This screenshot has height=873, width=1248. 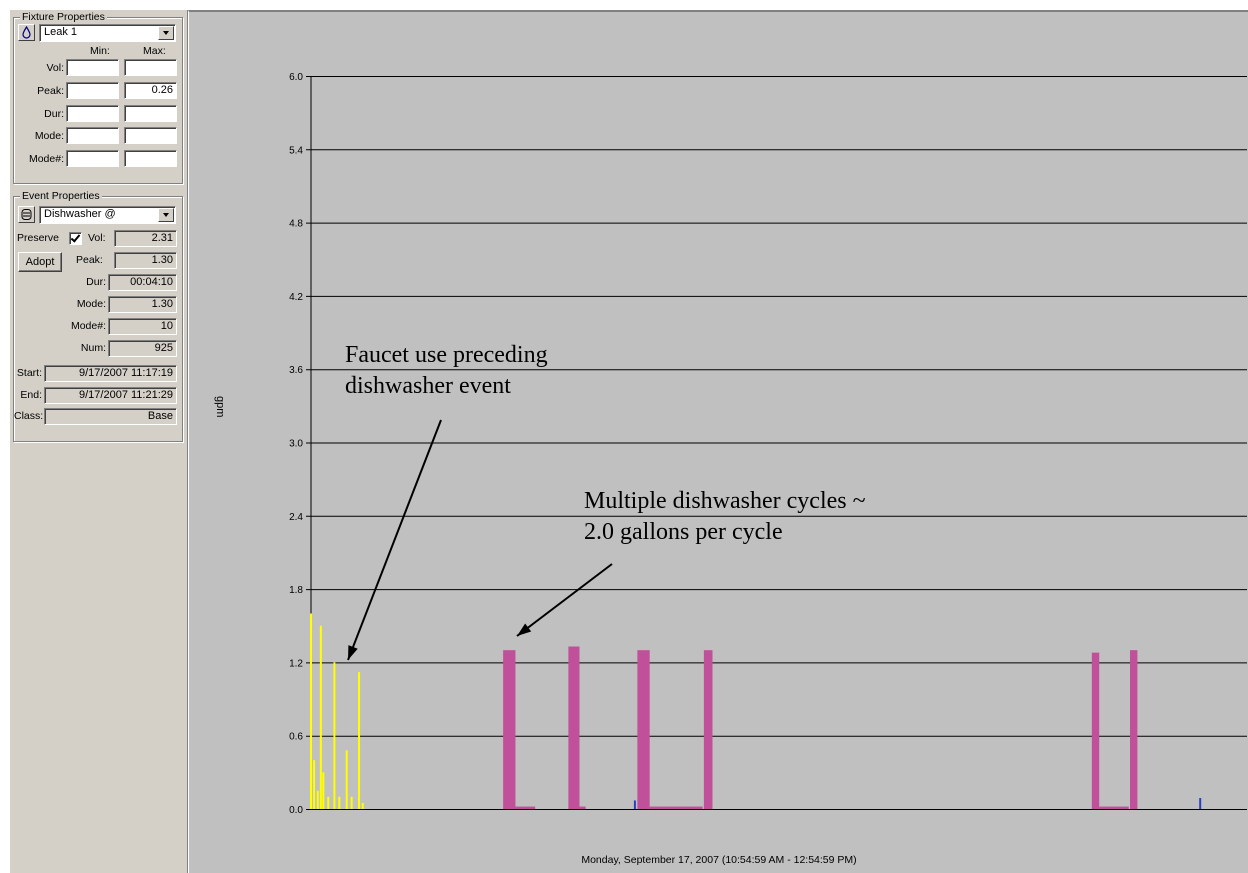 What do you see at coordinates (296, 663) in the screenshot?
I see `y-tick-label: 1.2` at bounding box center [296, 663].